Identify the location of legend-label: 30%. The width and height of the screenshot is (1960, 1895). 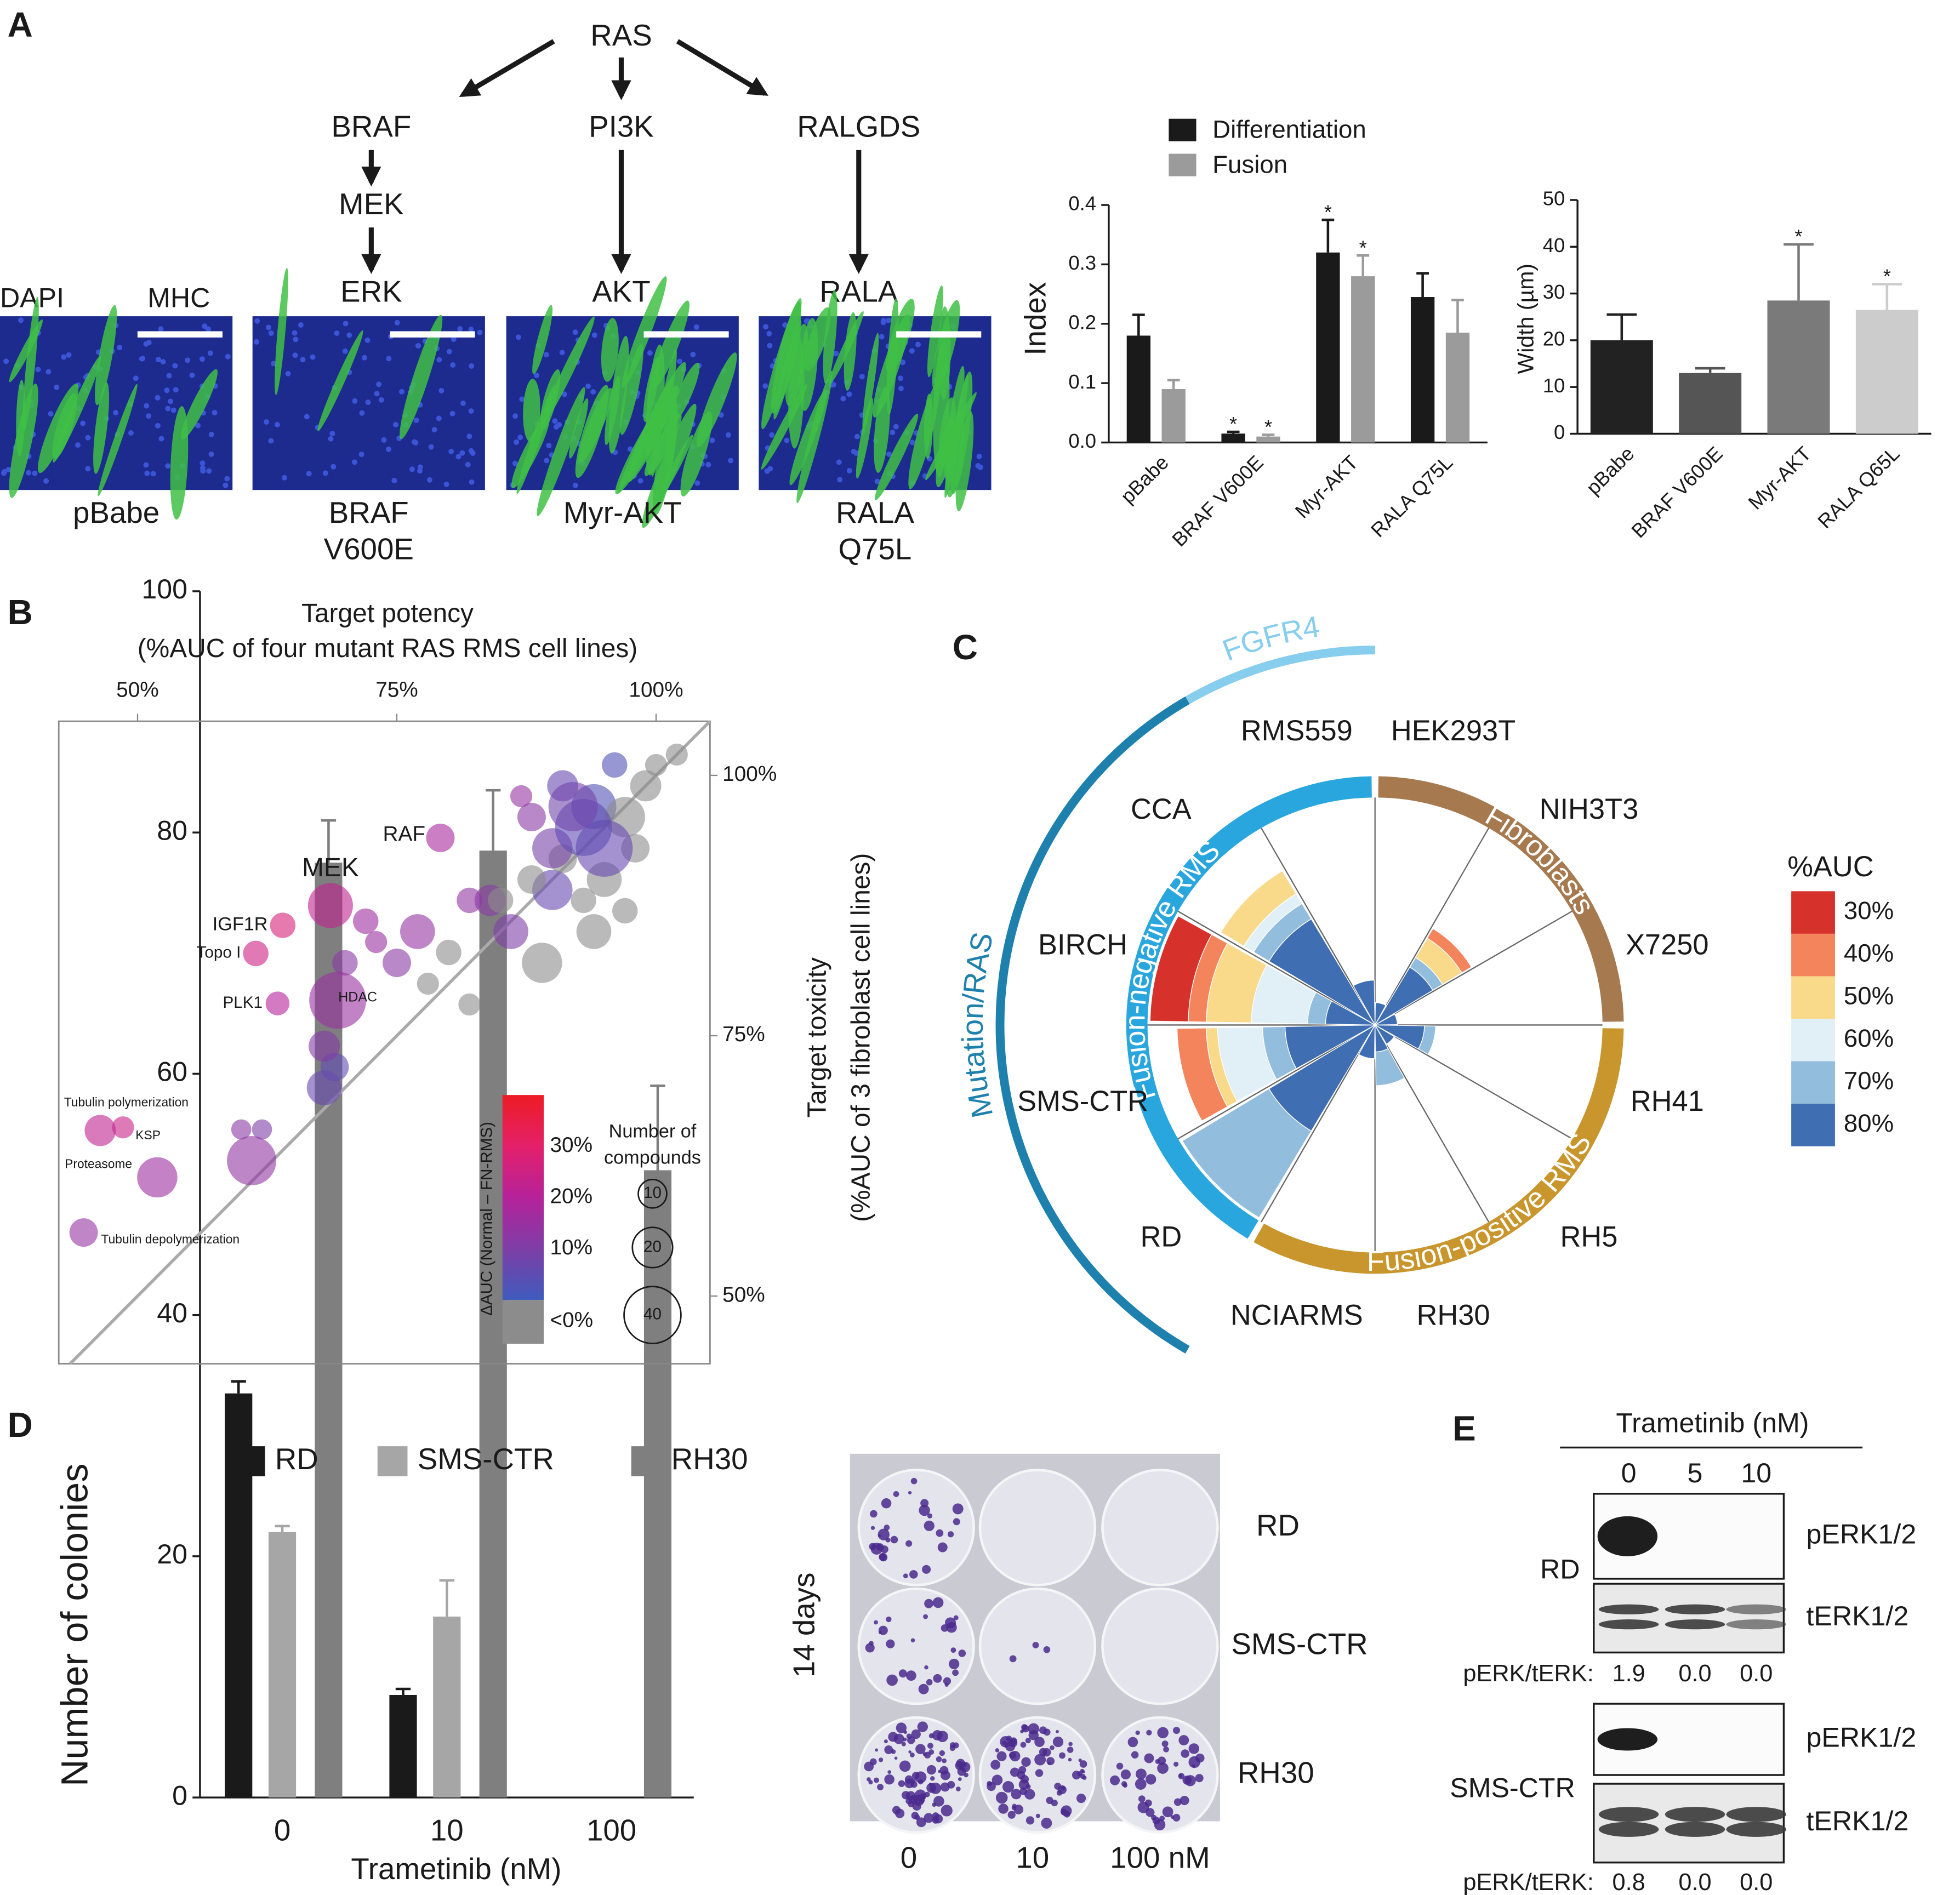
(1869, 910).